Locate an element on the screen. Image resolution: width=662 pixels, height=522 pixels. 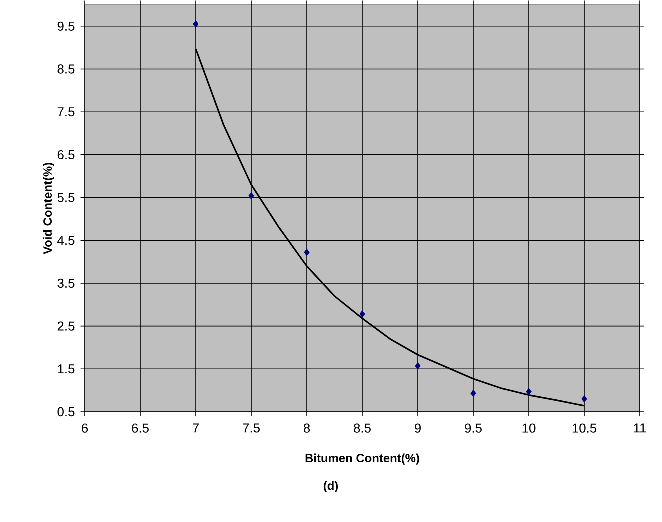
x-tick-label: 7 is located at coordinates (196, 428).